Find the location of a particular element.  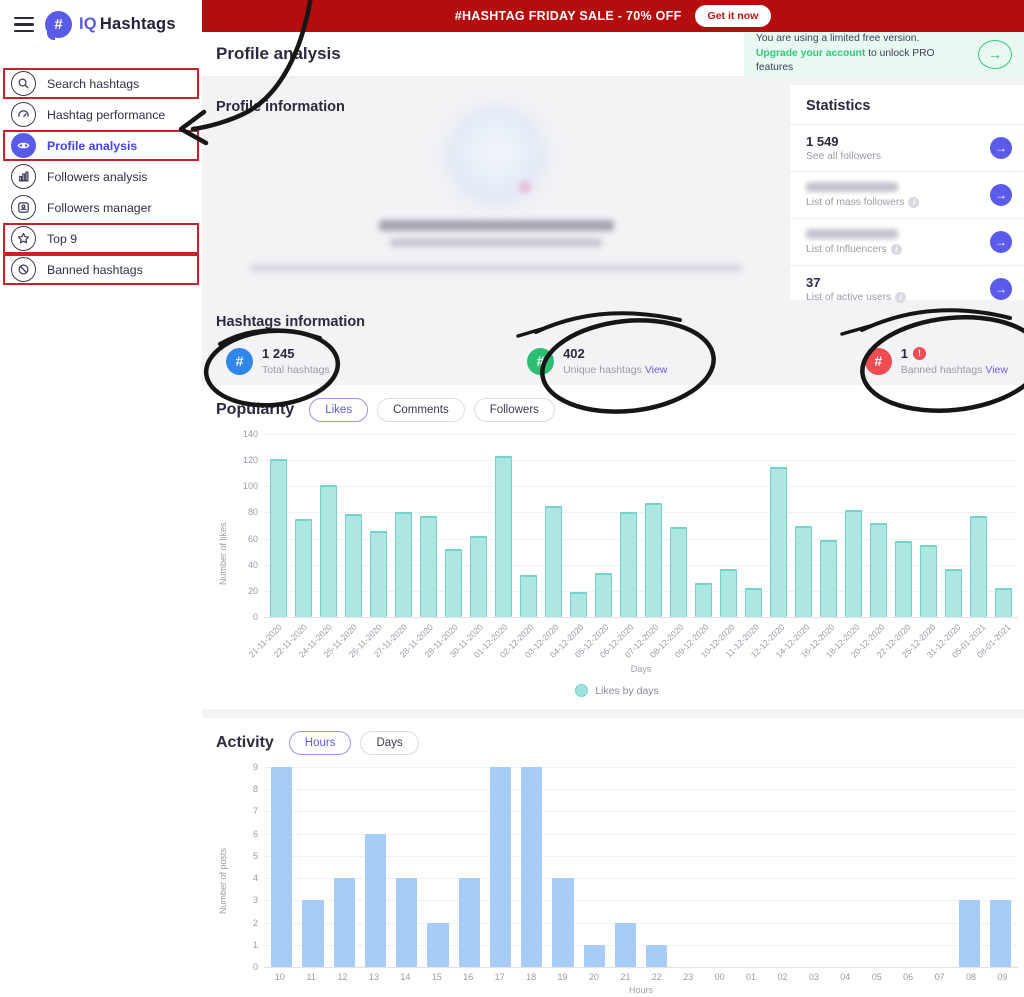

activity-title: Activity is located at coordinates (245, 742).